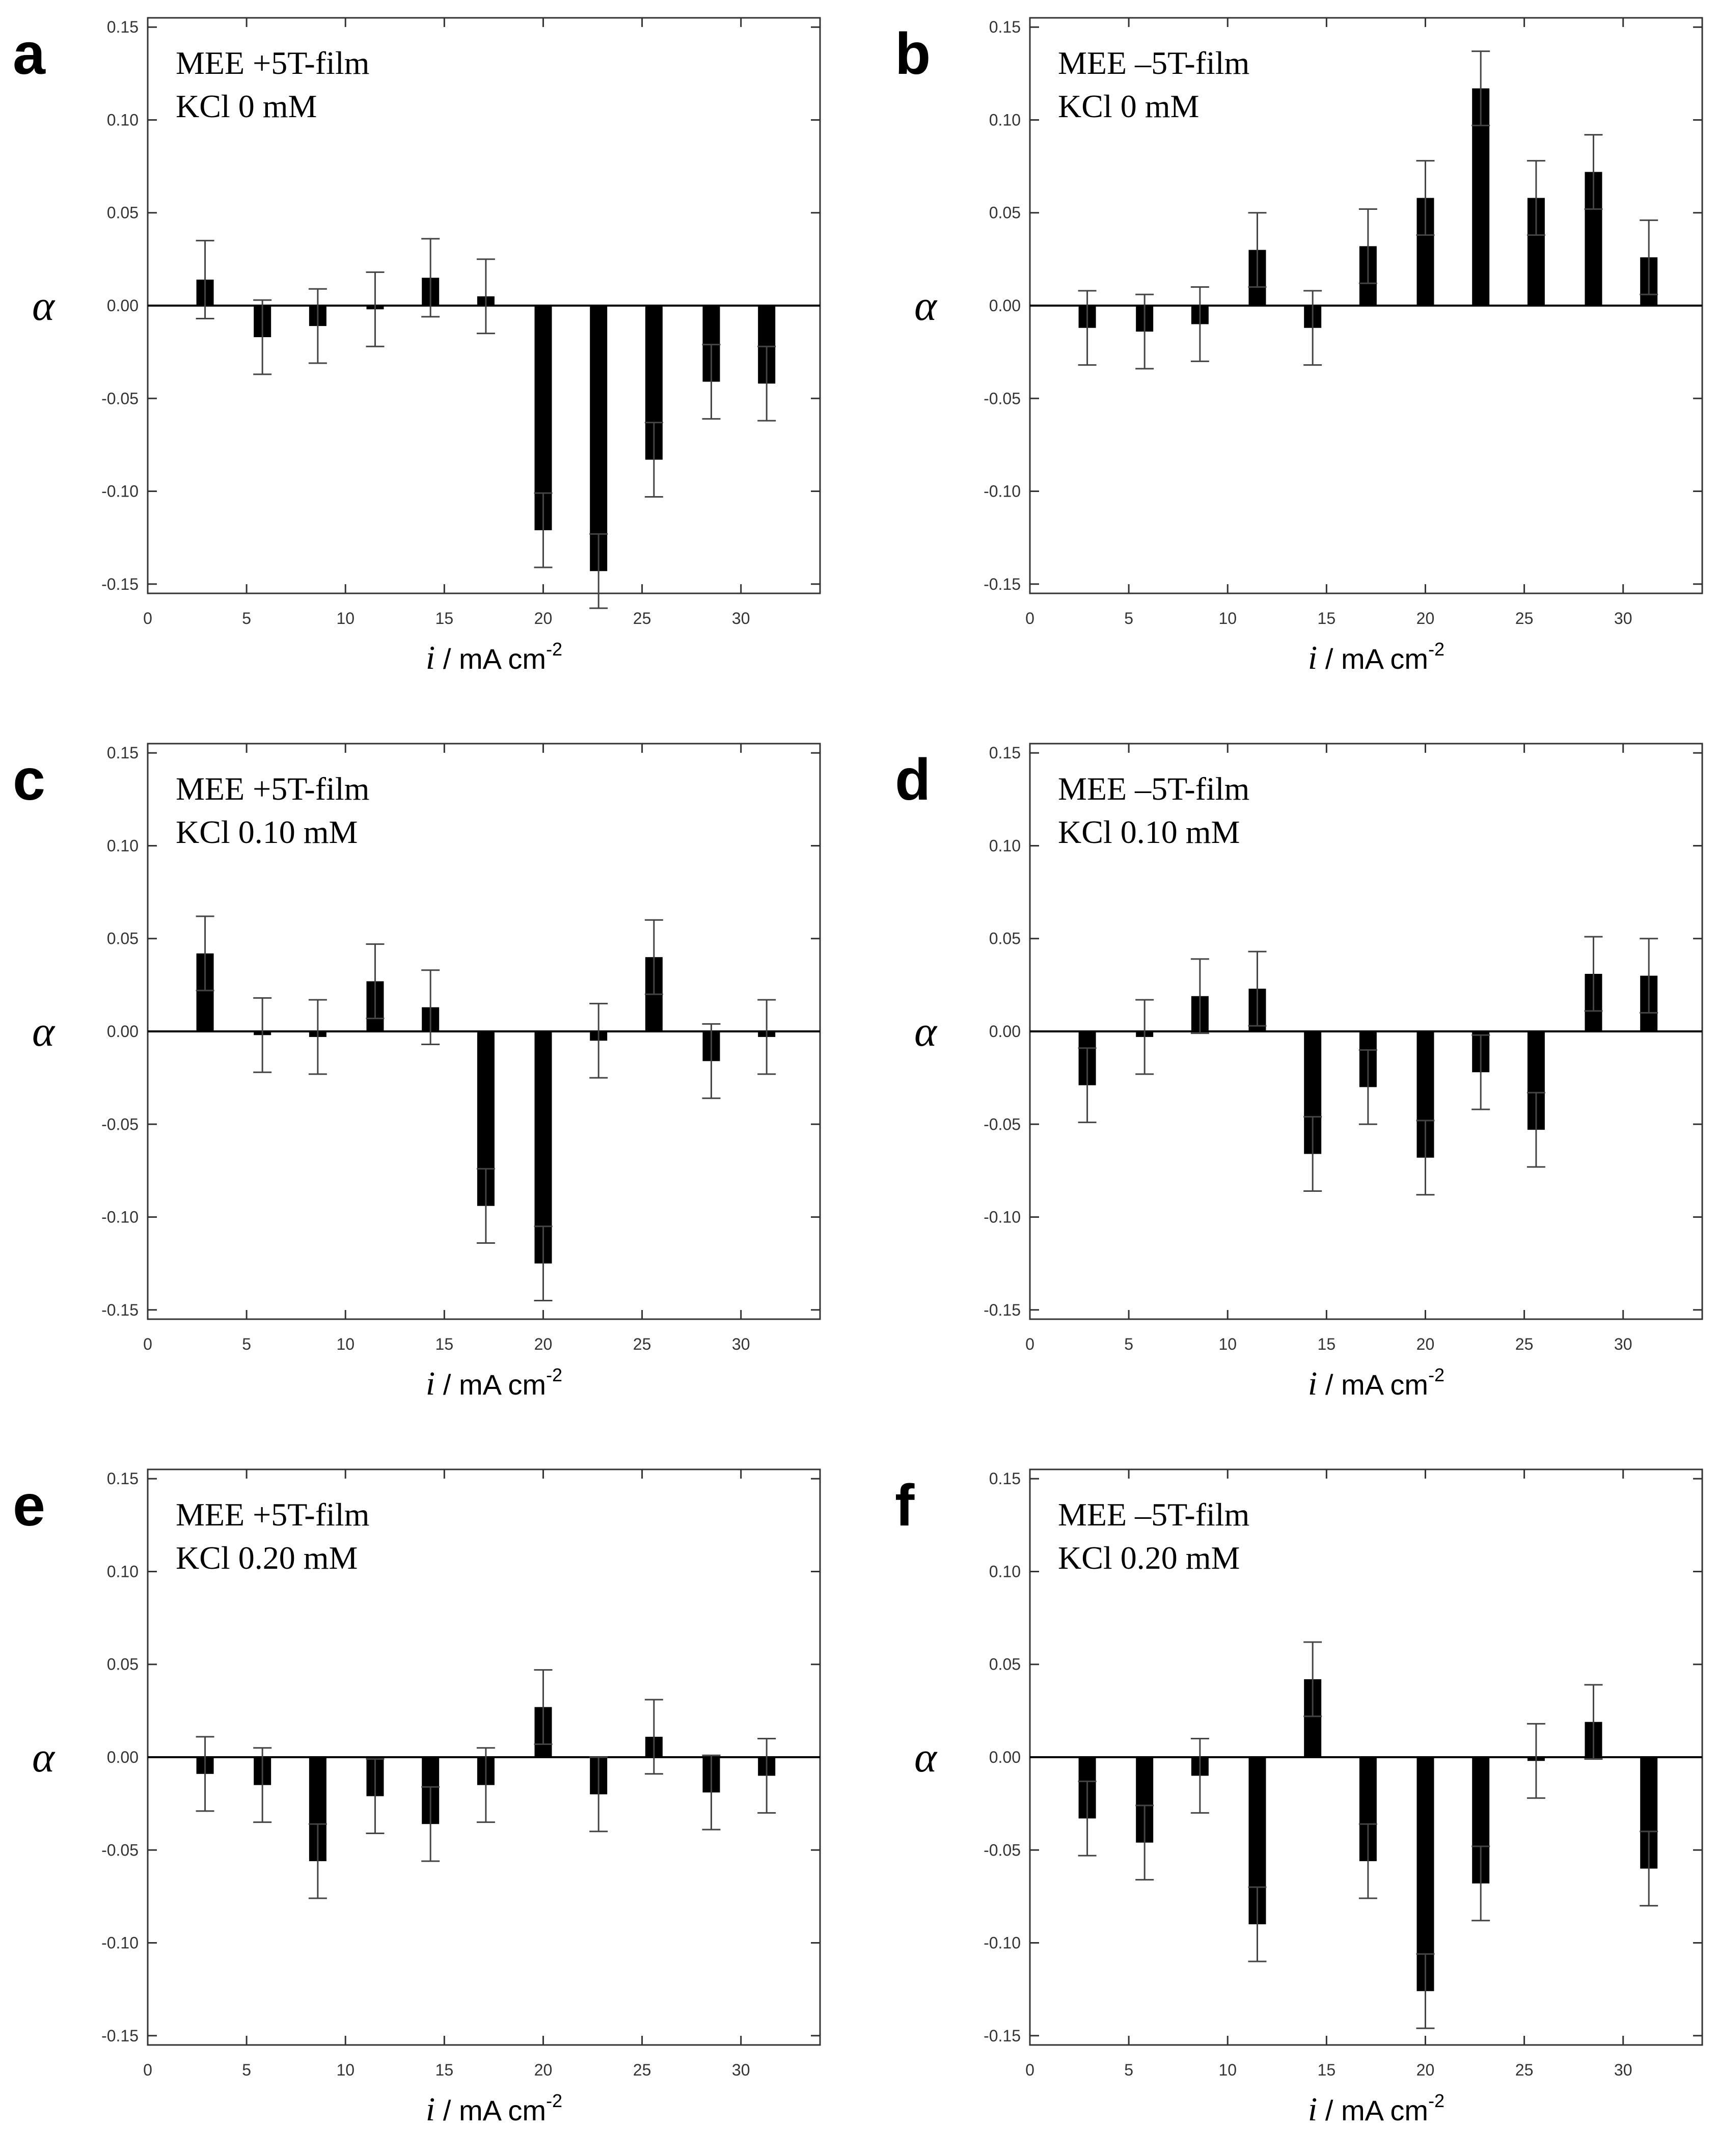 This screenshot has height=2156, width=1717. I want to click on legend-line-2: KCl 0.10 mM, so click(267, 832).